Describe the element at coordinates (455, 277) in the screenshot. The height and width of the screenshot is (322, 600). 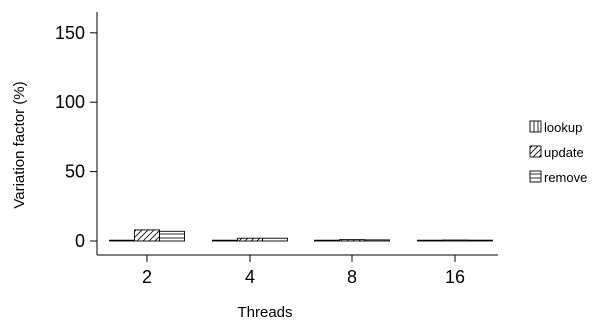
I see `x-tick-label: 16` at that location.